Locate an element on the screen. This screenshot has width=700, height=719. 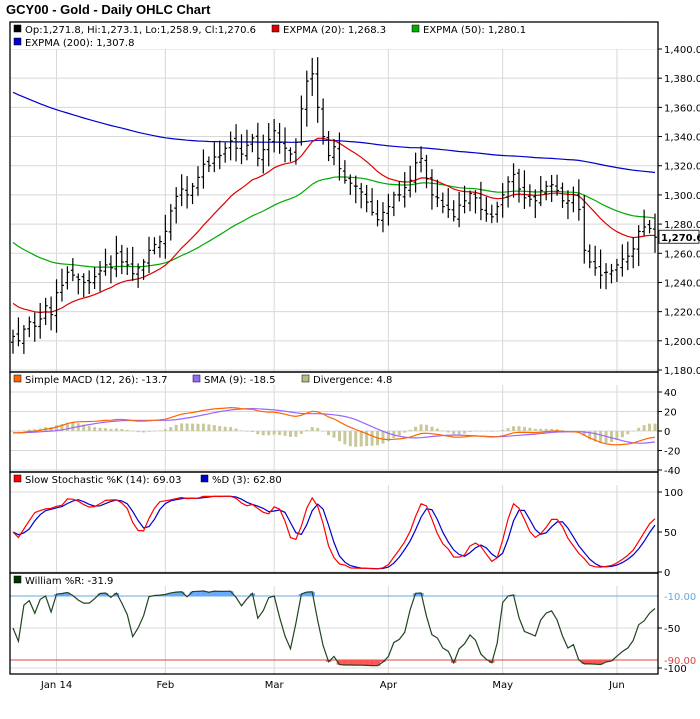
y-tick-label: -20 is located at coordinates (672, 452).